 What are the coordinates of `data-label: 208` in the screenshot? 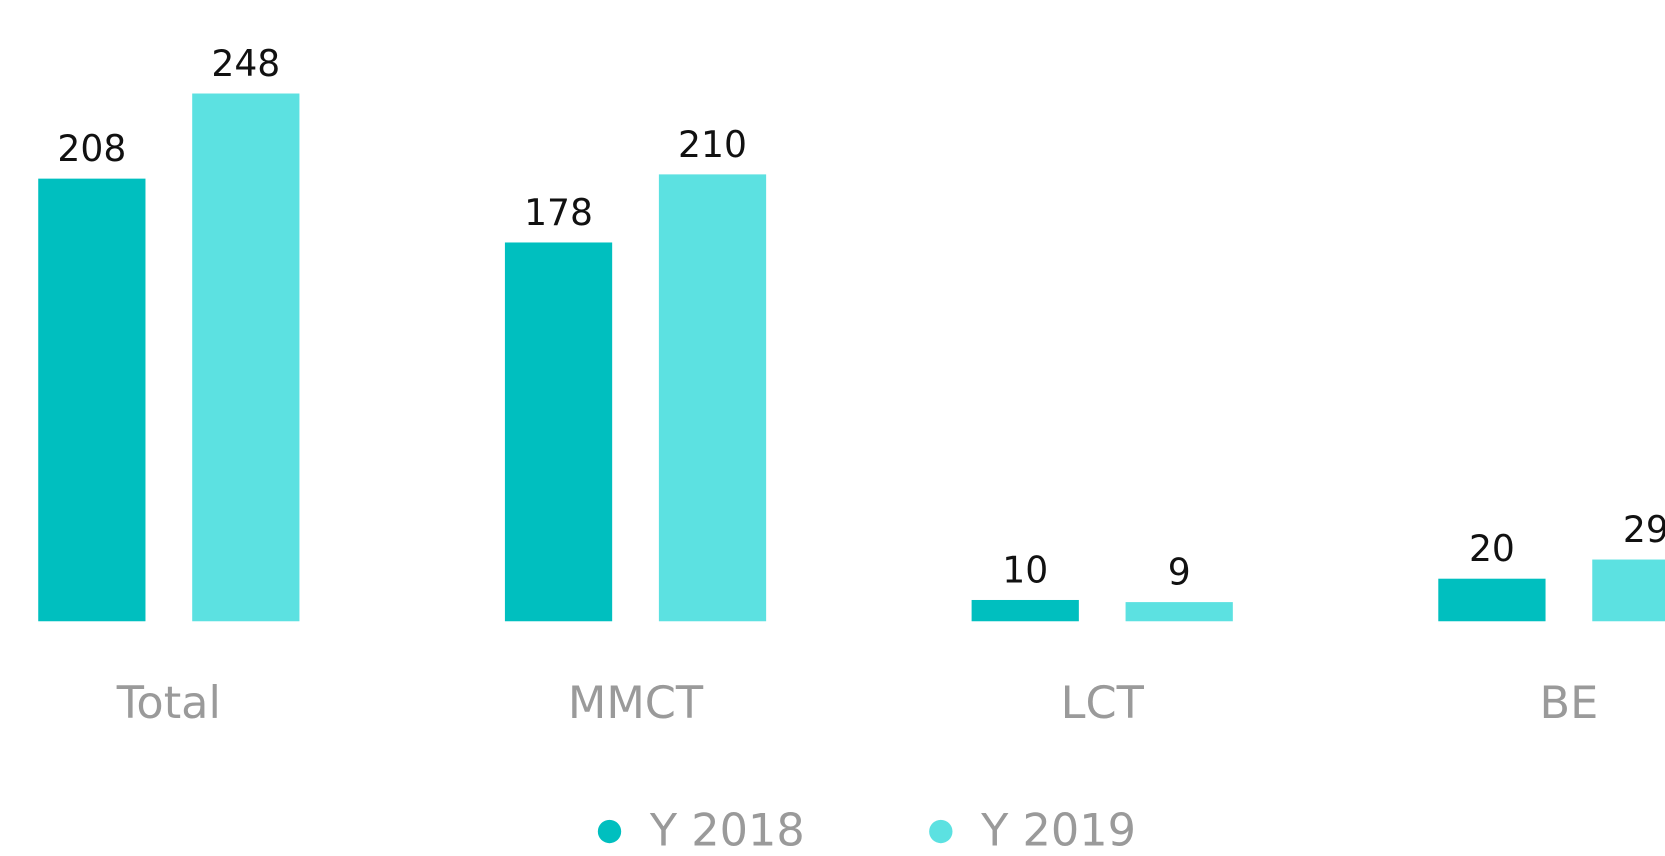 It's located at (91, 148).